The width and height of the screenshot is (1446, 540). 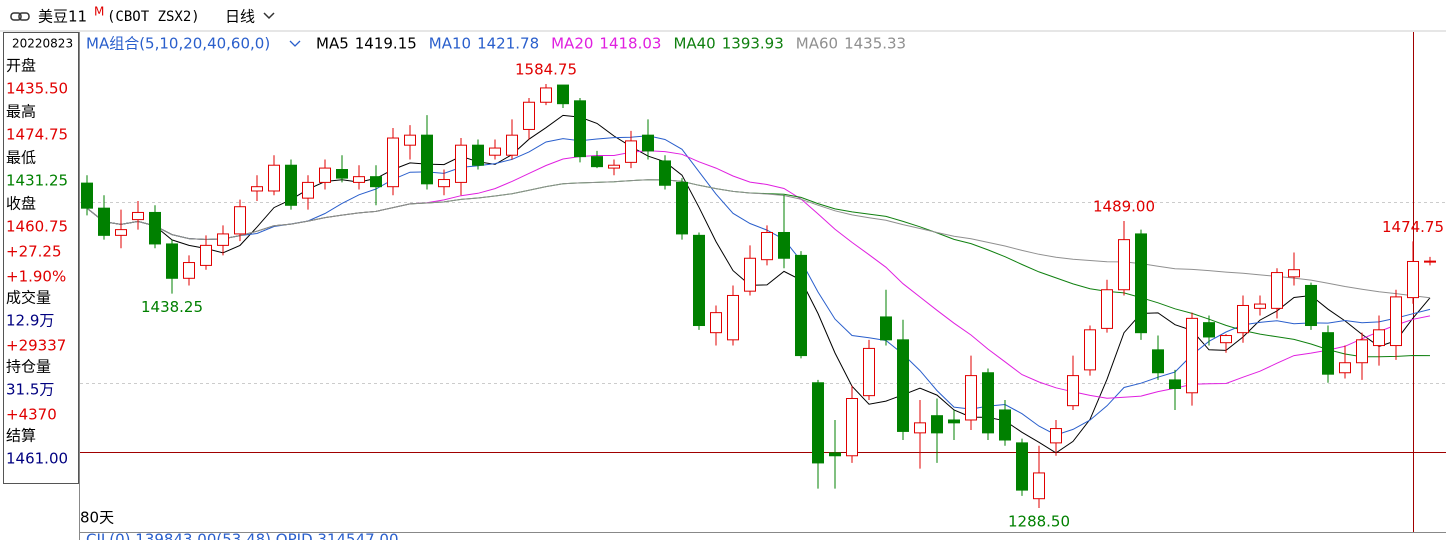 What do you see at coordinates (31, 415) in the screenshot?
I see `info-change: +4370` at bounding box center [31, 415].